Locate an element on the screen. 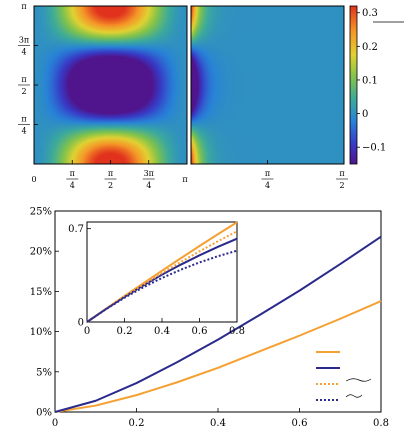 This screenshot has height=444, width=416. heatmap-a-ytick-label-text: π is located at coordinates (23, 6).